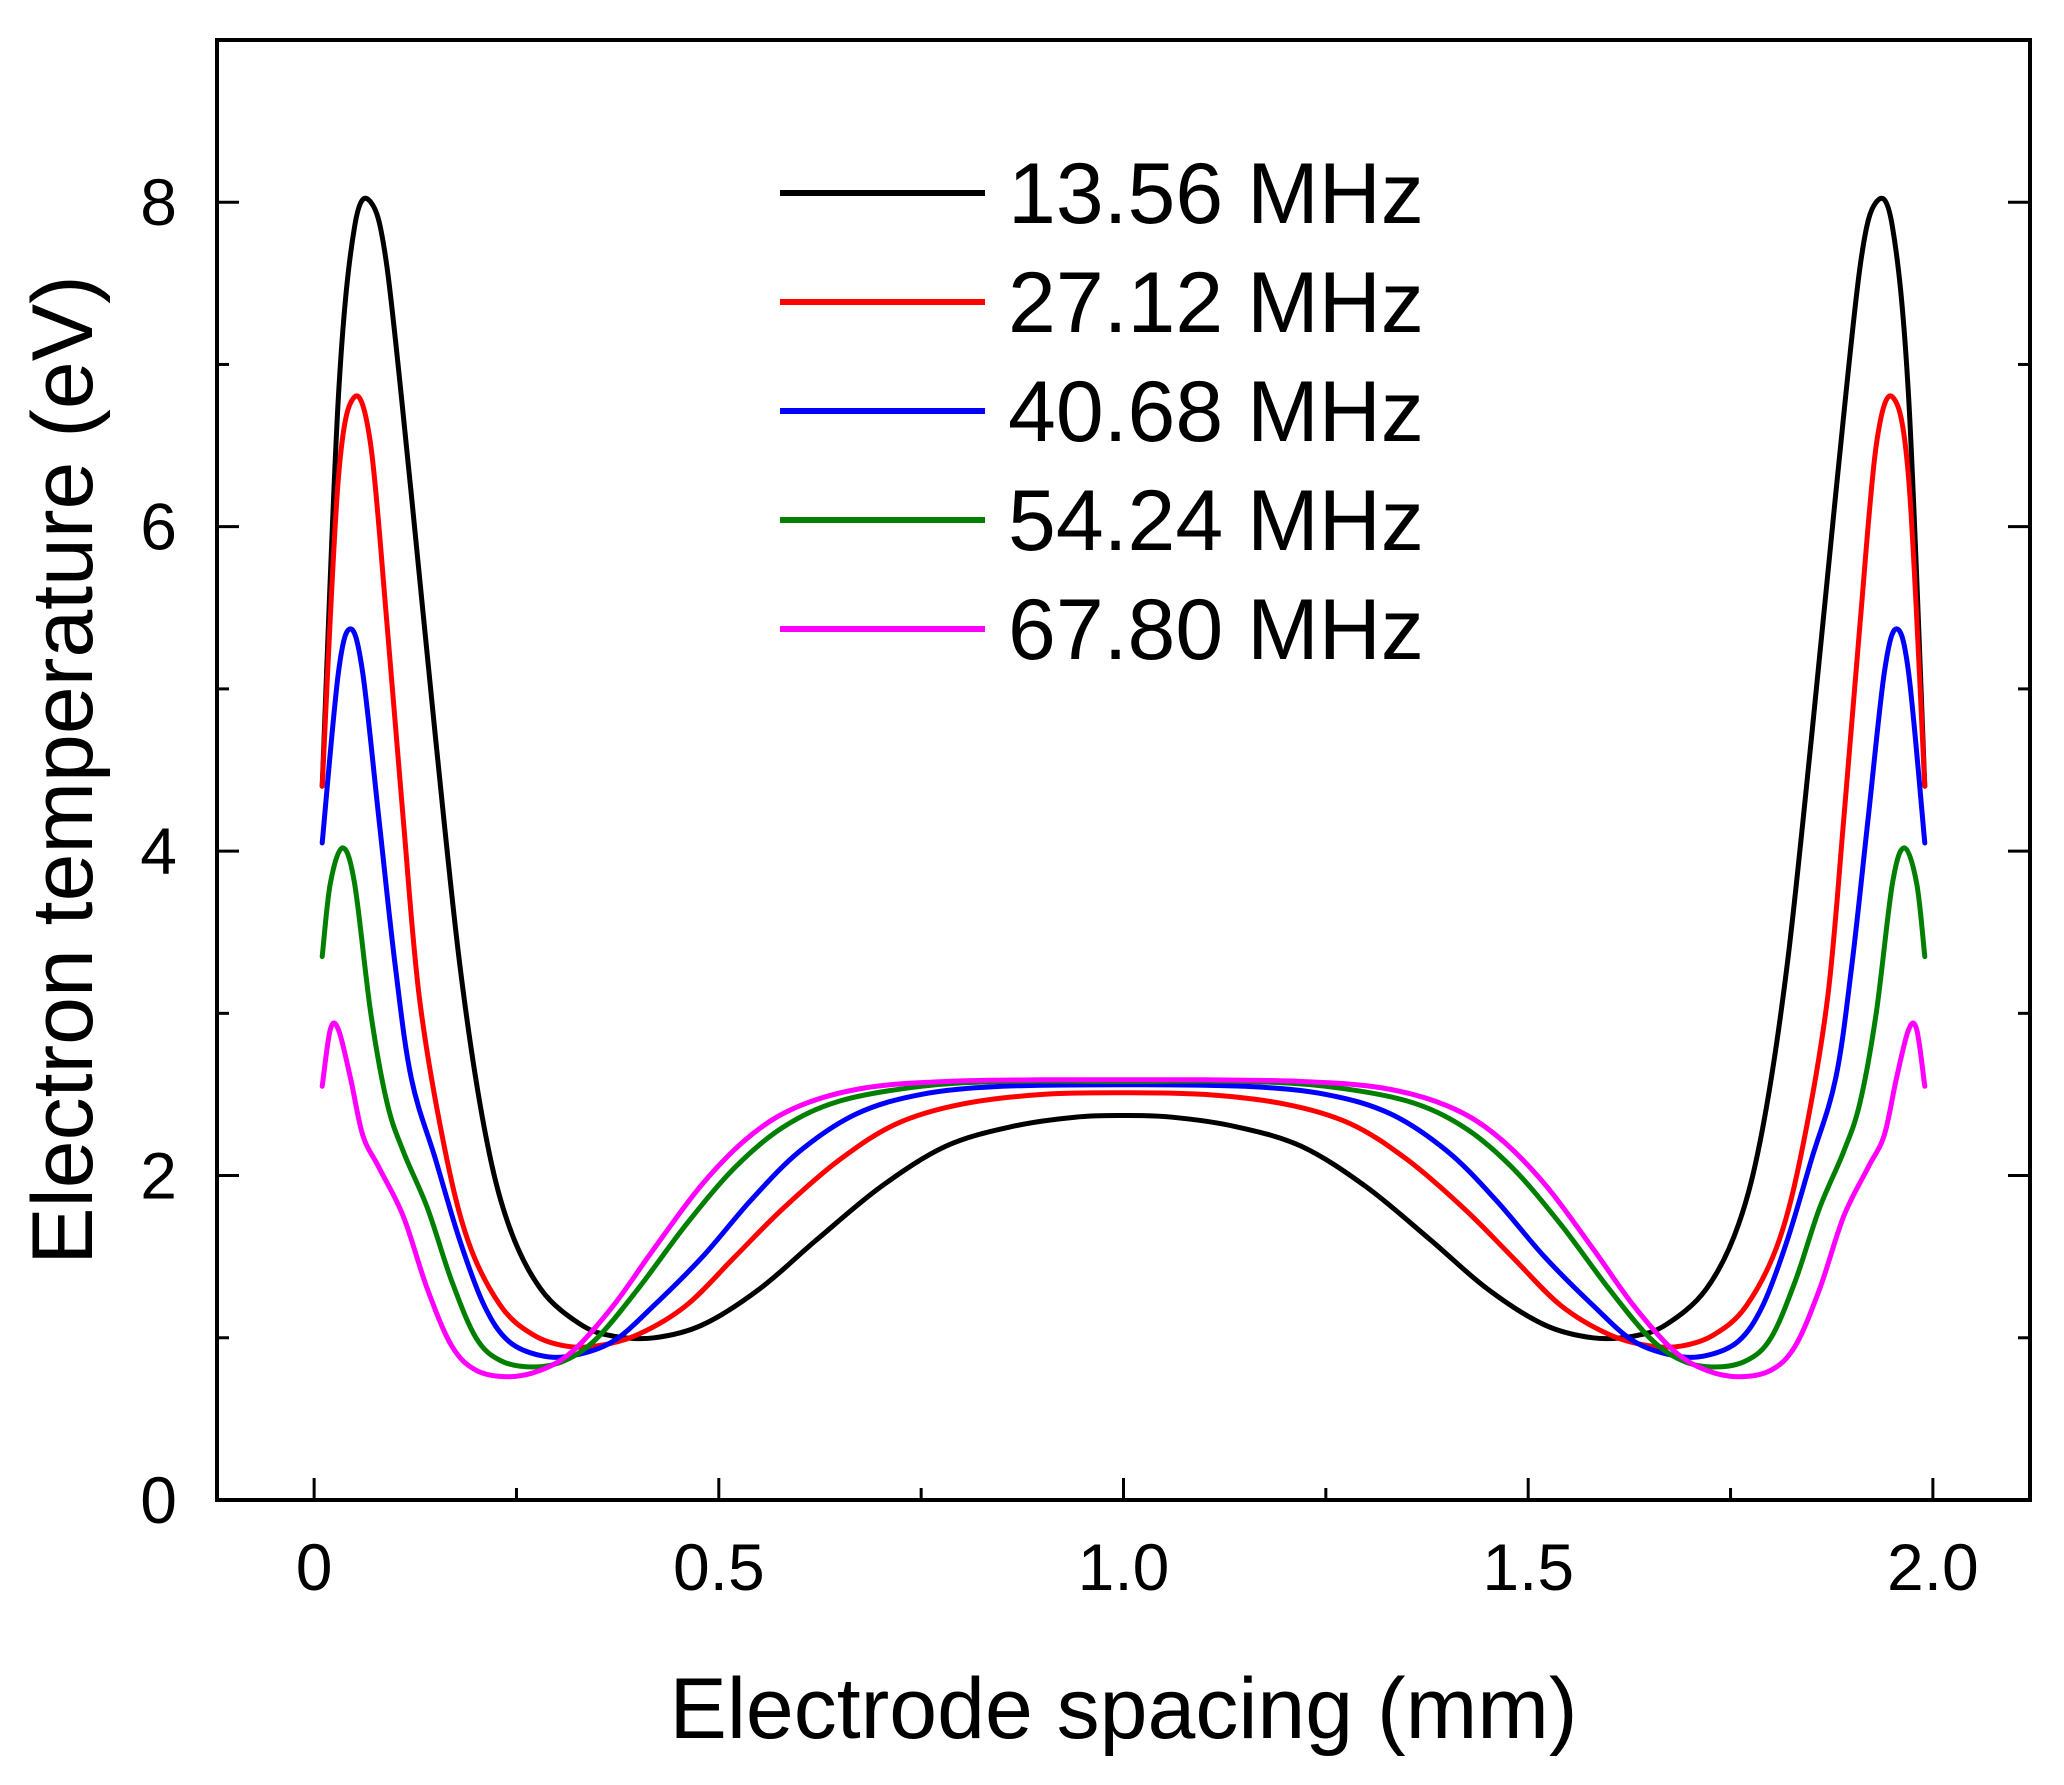  Describe the element at coordinates (1124, 1567) in the screenshot. I see `x-tick-label: 1.0` at that location.